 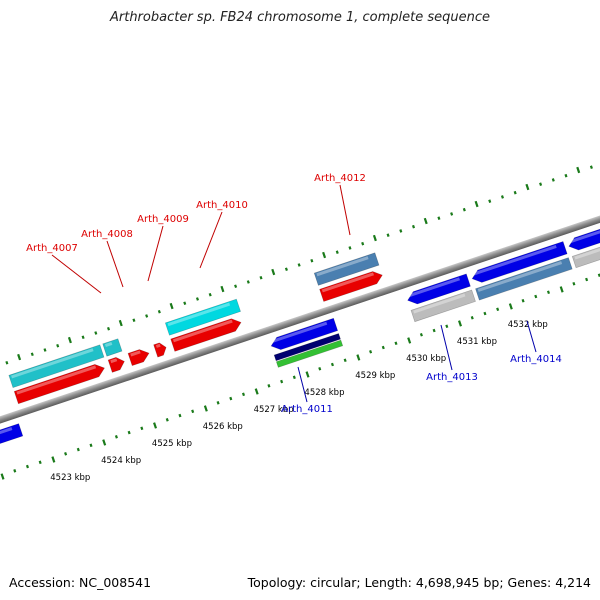 I want to click on cds-reverse-left, so click(x=12, y=437).